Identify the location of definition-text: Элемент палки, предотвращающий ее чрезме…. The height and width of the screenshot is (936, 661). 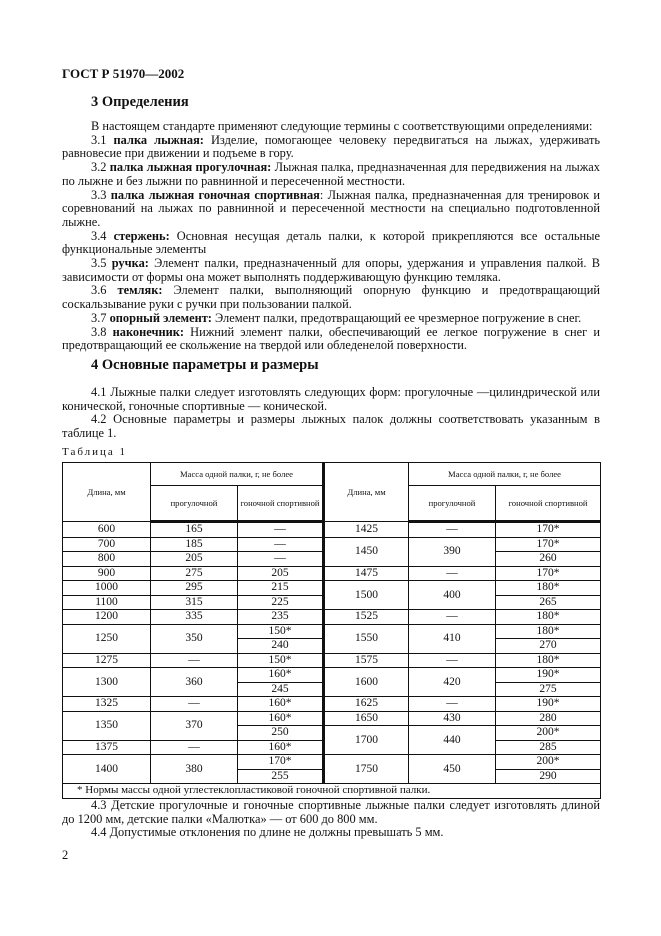
(396, 317).